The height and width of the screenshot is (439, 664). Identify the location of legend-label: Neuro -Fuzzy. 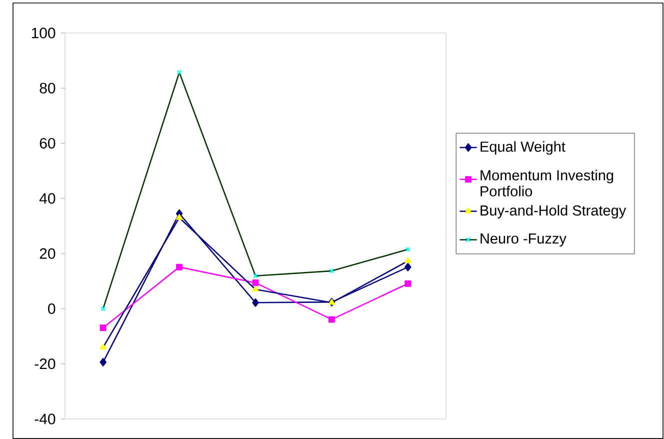
(523, 240).